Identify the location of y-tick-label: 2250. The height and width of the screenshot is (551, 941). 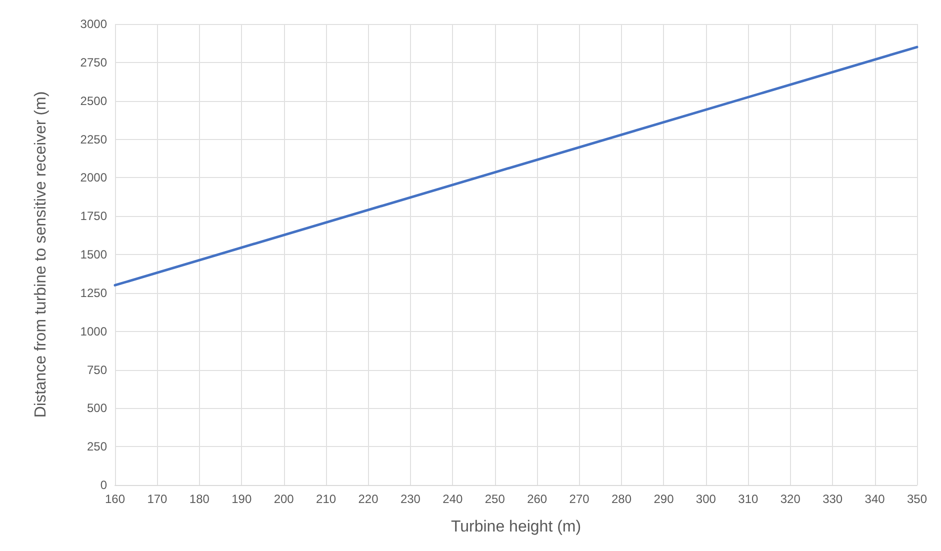
(94, 139).